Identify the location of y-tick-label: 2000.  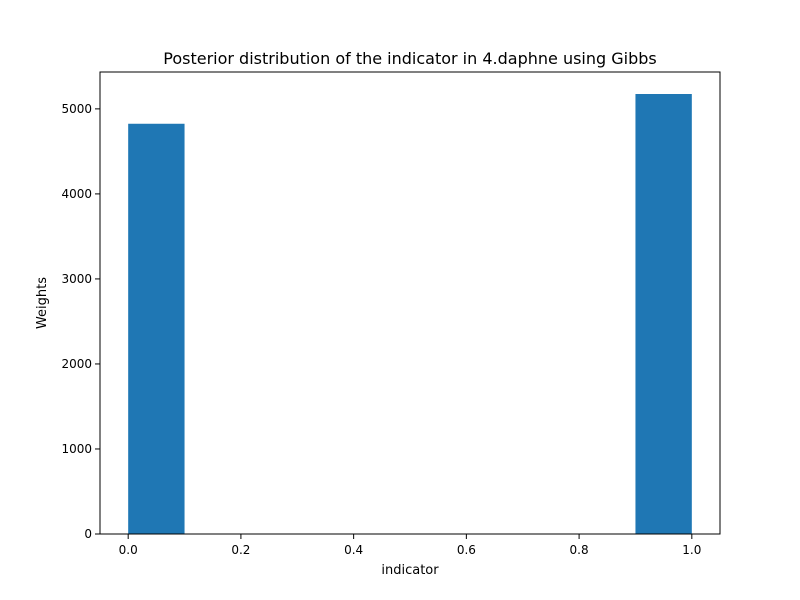
(76, 364).